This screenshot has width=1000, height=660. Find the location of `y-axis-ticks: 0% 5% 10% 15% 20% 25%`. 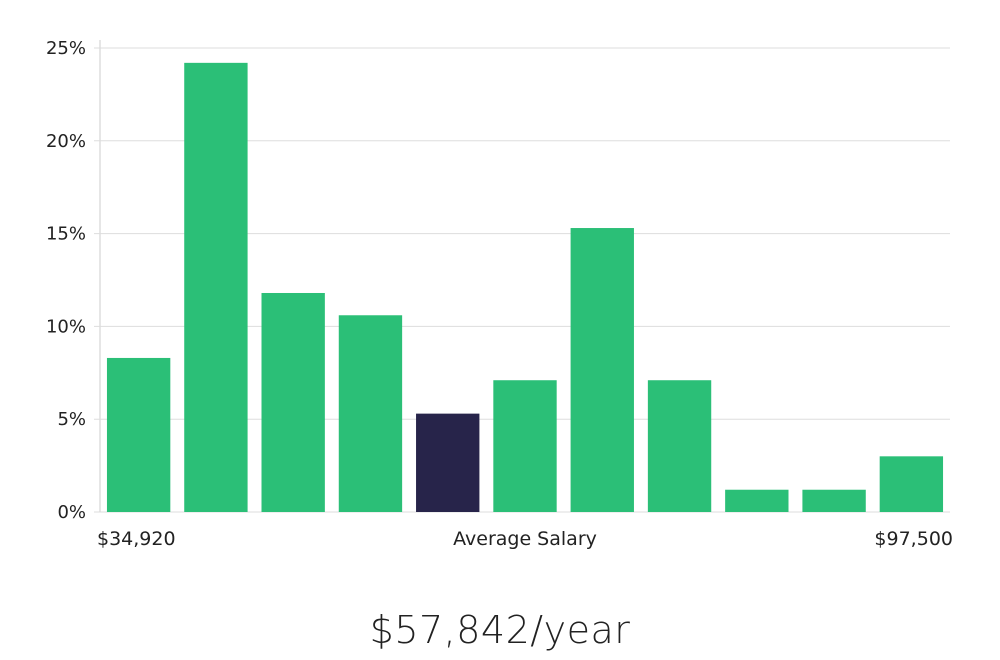

y-axis-ticks: 0% 5% 10% 15% 20% 25% is located at coordinates (66, 280).